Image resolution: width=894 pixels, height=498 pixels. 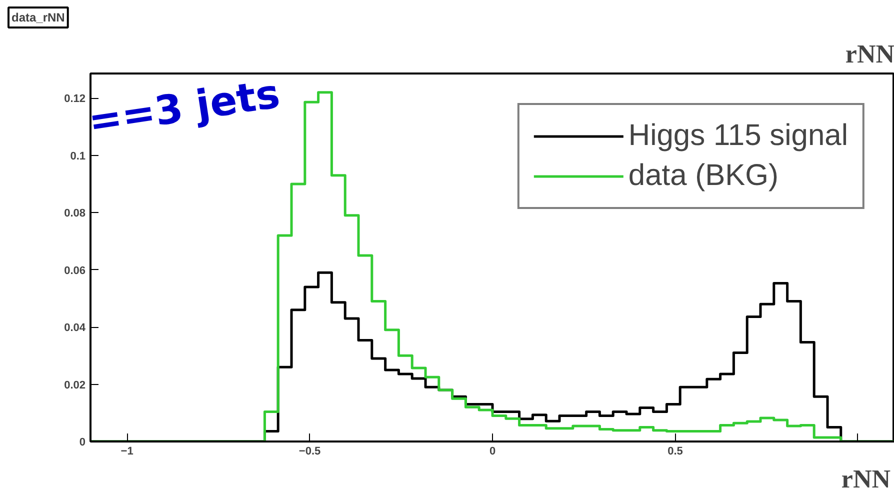 I want to click on text: rNN, so click(x=869, y=54).